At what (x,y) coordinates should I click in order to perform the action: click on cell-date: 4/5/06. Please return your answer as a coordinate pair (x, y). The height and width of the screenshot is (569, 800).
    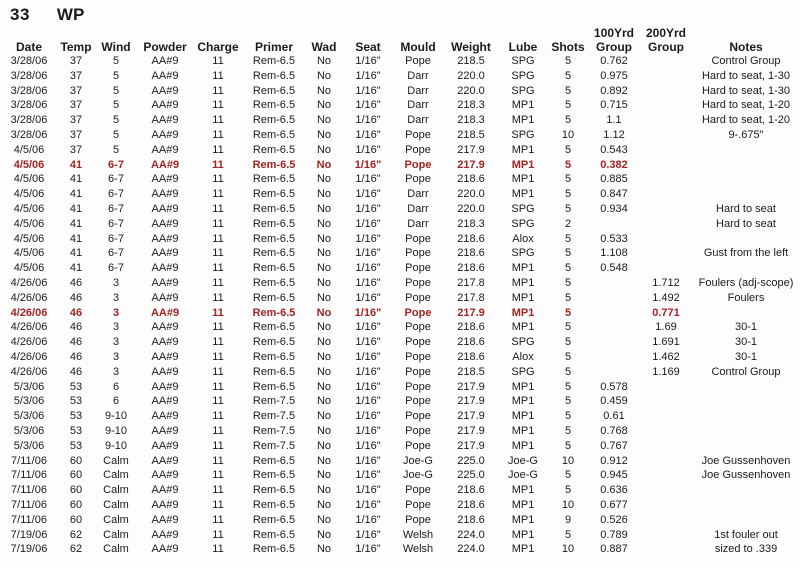
    Looking at the image, I should click on (29, 194).